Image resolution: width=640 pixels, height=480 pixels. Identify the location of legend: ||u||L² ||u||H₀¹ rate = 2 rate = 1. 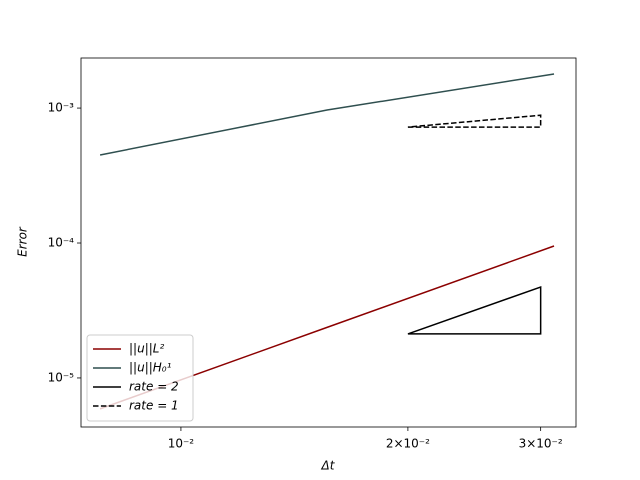
(140, 378).